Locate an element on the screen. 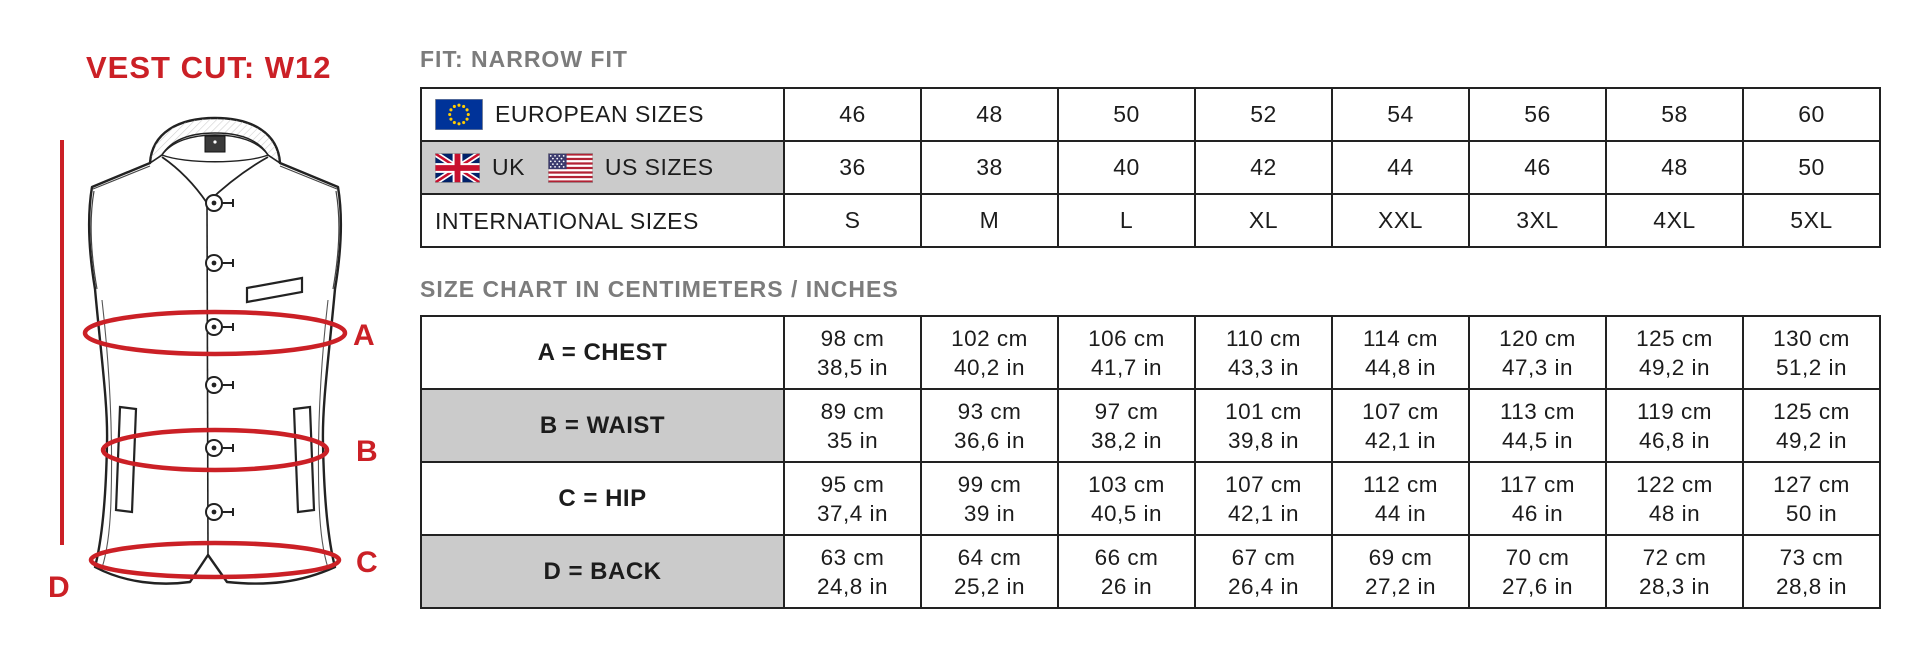 Image resolution: width=1920 pixels, height=672 pixels. waist-measure-ellipse is located at coordinates (215, 450).